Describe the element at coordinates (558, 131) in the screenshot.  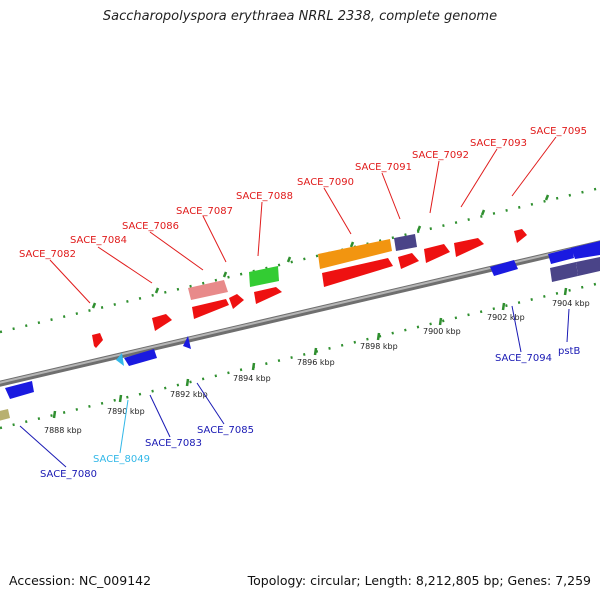
I see `gene-label: SACE_7095` at that location.